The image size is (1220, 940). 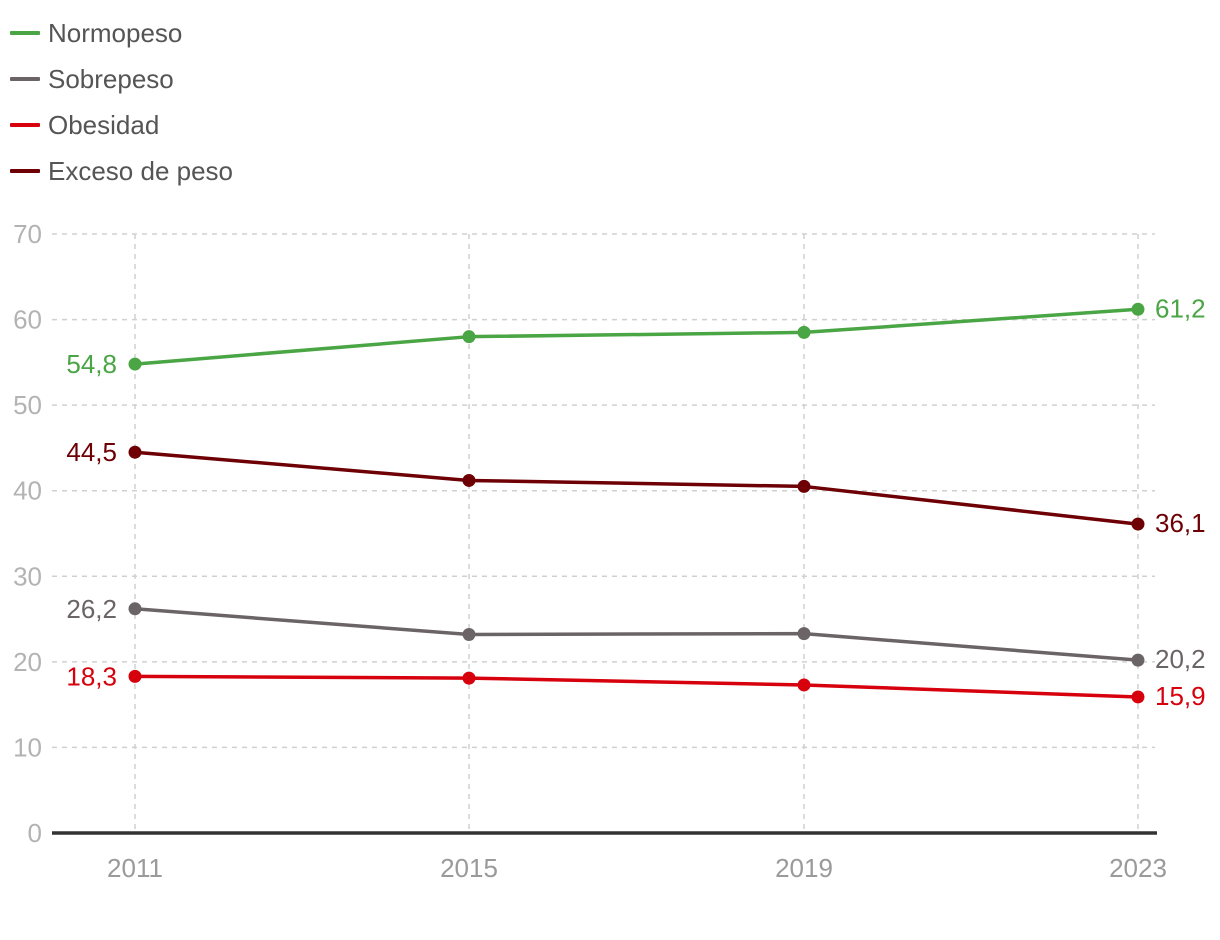 I want to click on legend-item-normopeso: Normopeso, so click(x=121, y=33).